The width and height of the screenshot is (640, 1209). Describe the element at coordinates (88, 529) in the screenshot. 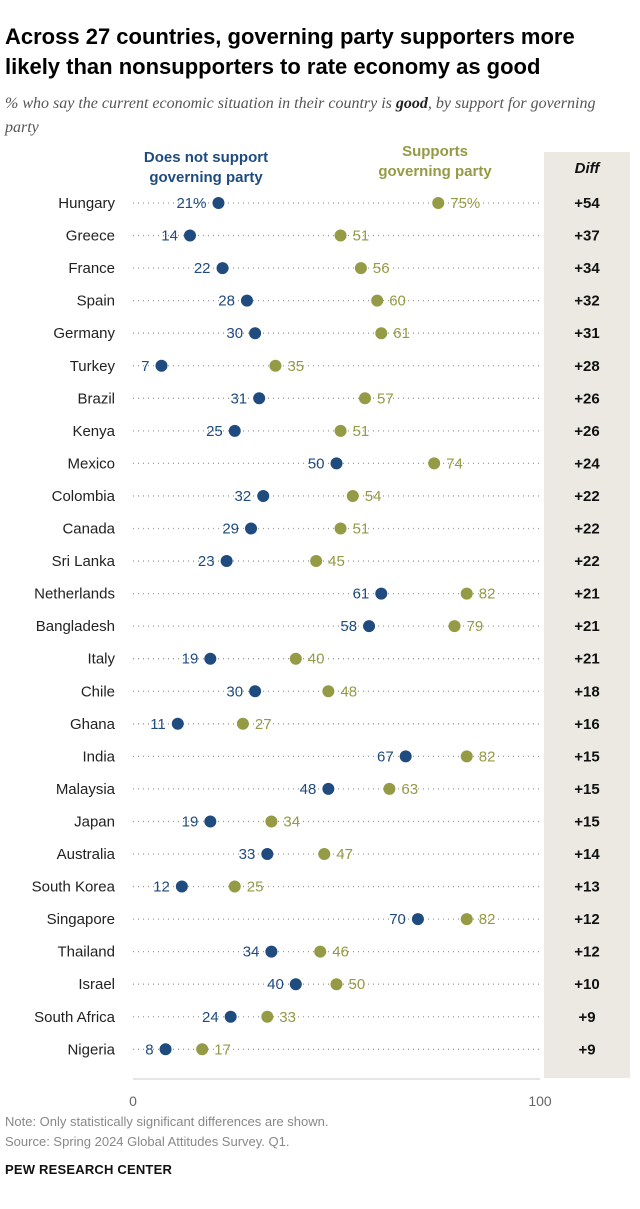

I see `country-label: Canada` at that location.